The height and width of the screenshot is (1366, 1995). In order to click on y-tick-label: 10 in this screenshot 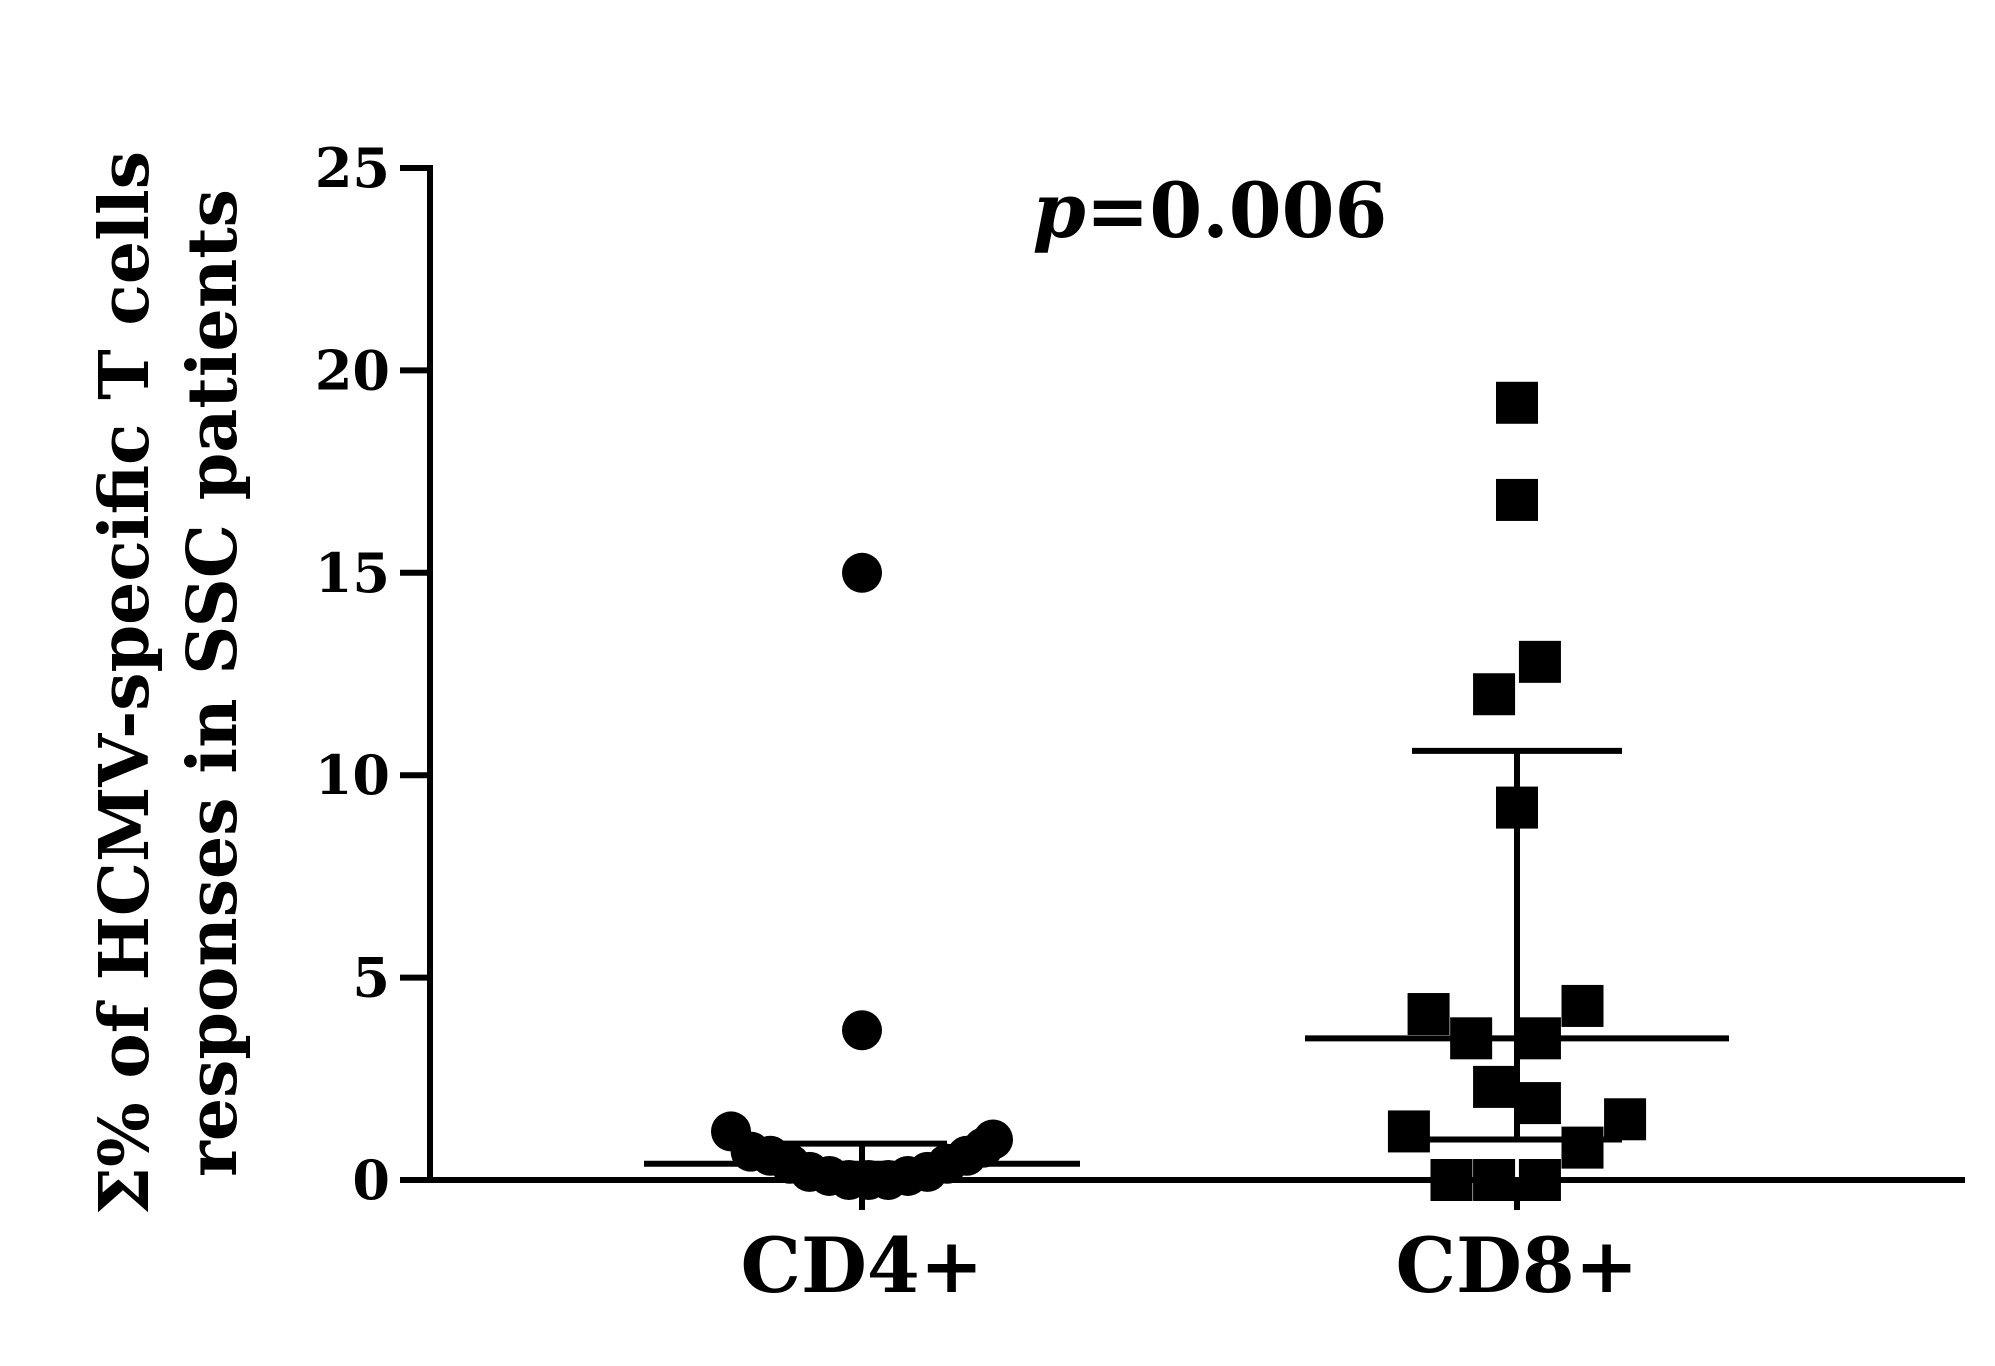, I will do `click(352, 775)`.